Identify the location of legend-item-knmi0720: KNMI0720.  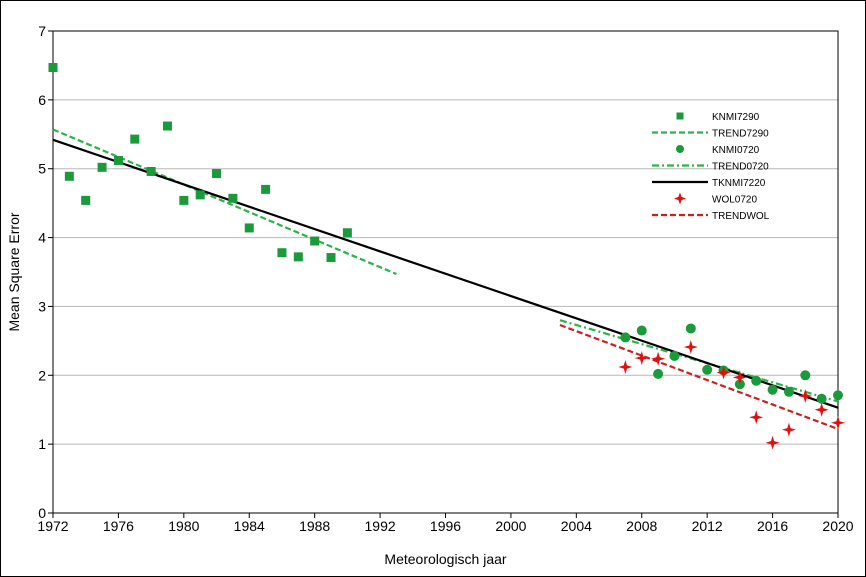
(718, 150).